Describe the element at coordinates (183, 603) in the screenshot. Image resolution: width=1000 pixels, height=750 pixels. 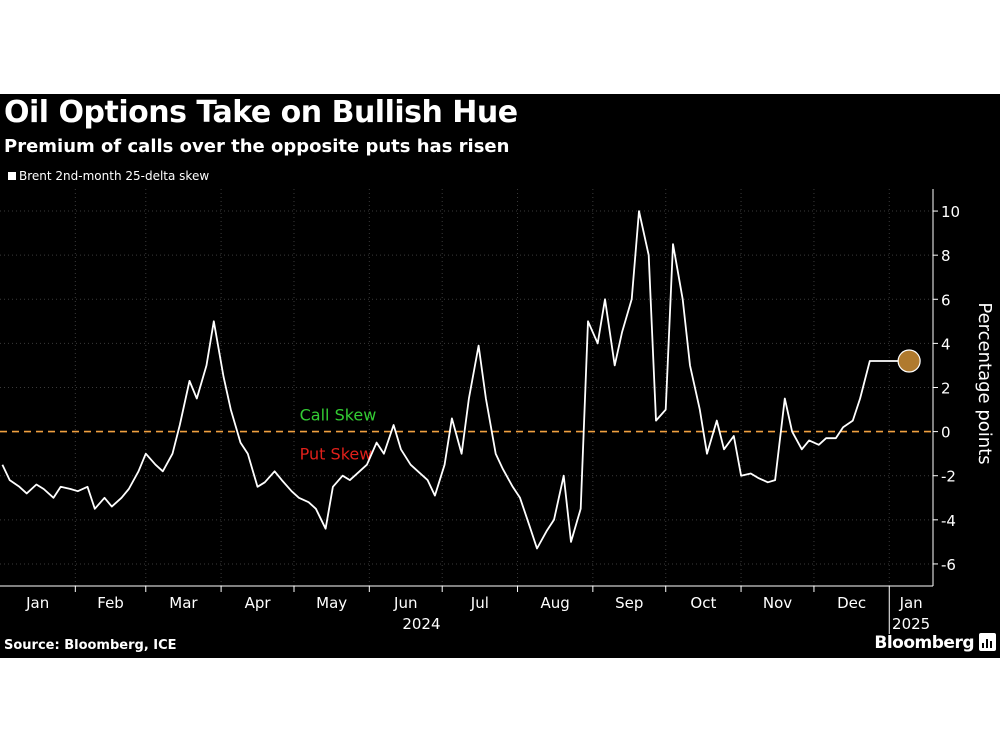
I see `x-tick-label: Mar` at that location.